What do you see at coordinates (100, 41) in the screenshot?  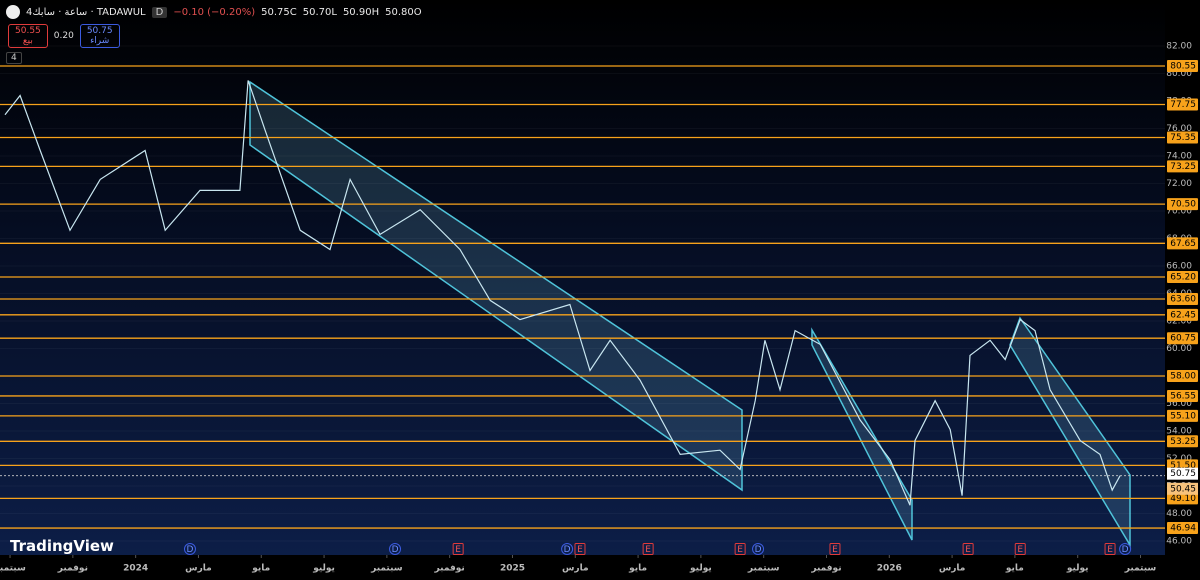 I see `buy-label: شراء` at bounding box center [100, 41].